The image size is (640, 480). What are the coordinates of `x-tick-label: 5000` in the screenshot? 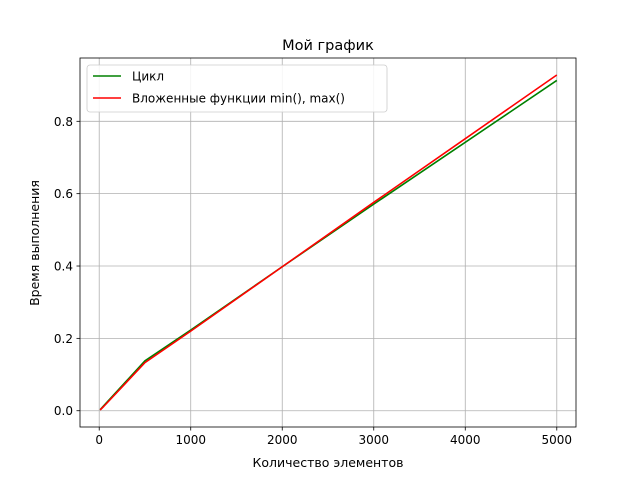 It's located at (557, 440).